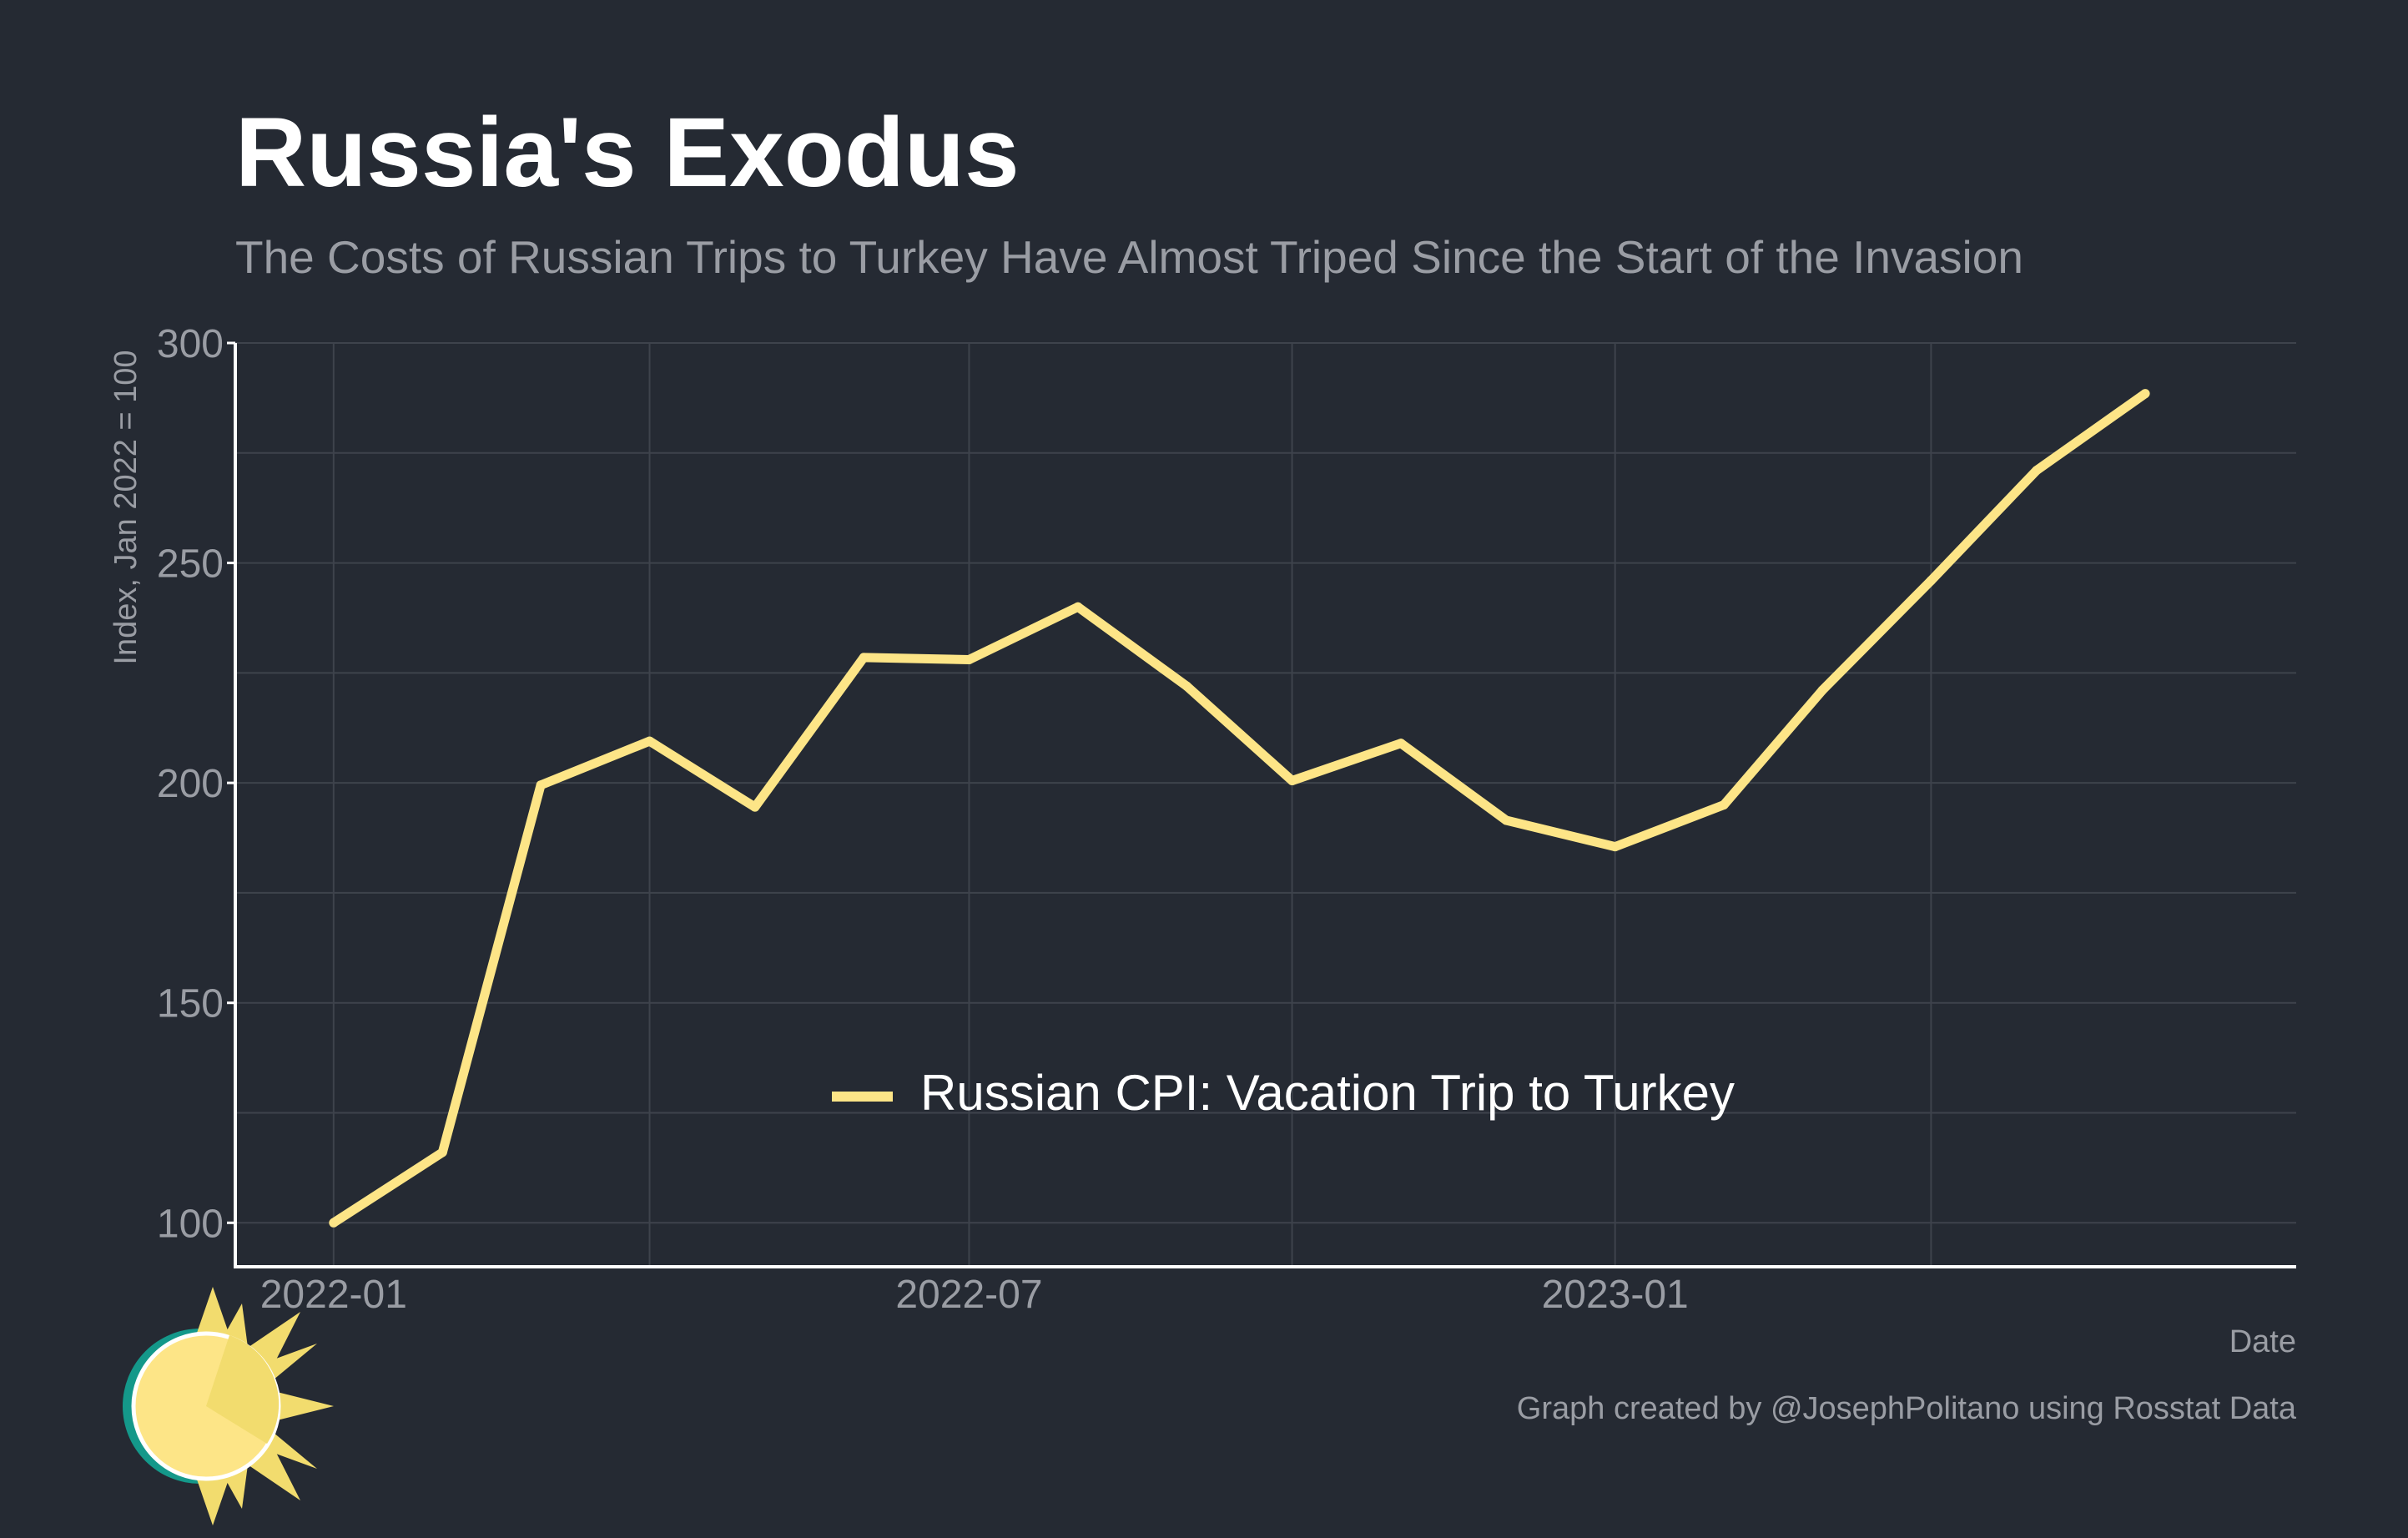 The height and width of the screenshot is (1538, 2408). What do you see at coordinates (333, 1295) in the screenshot?
I see `x-tick-label: 2022-01` at bounding box center [333, 1295].